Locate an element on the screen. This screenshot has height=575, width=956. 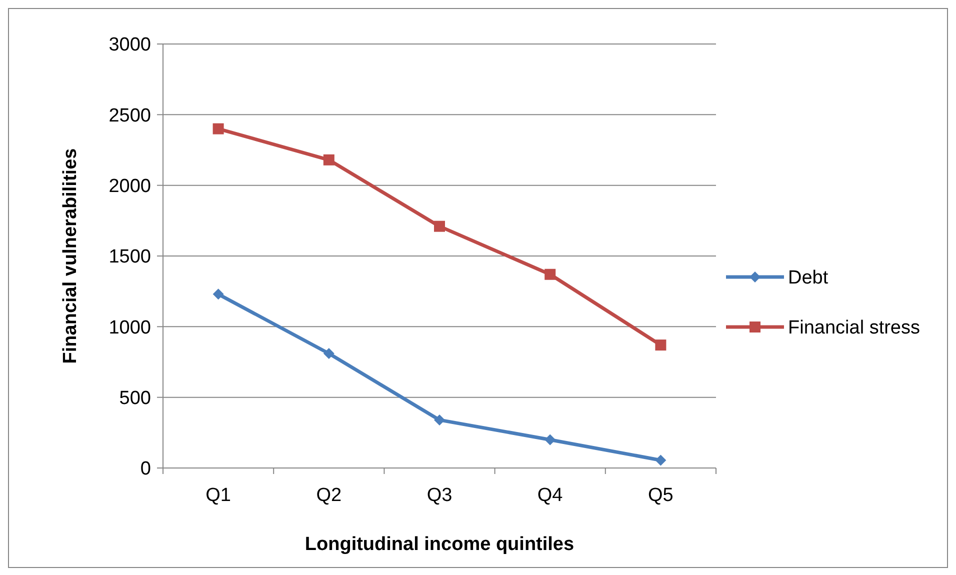
x-tick-label: Q5 is located at coordinates (661, 495).